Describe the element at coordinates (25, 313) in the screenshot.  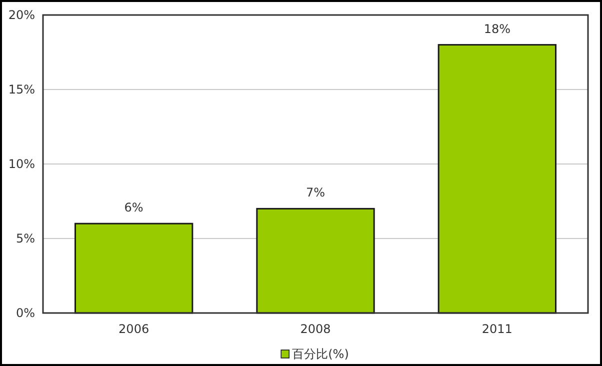
I see `y-tick-label: 0%` at that location.